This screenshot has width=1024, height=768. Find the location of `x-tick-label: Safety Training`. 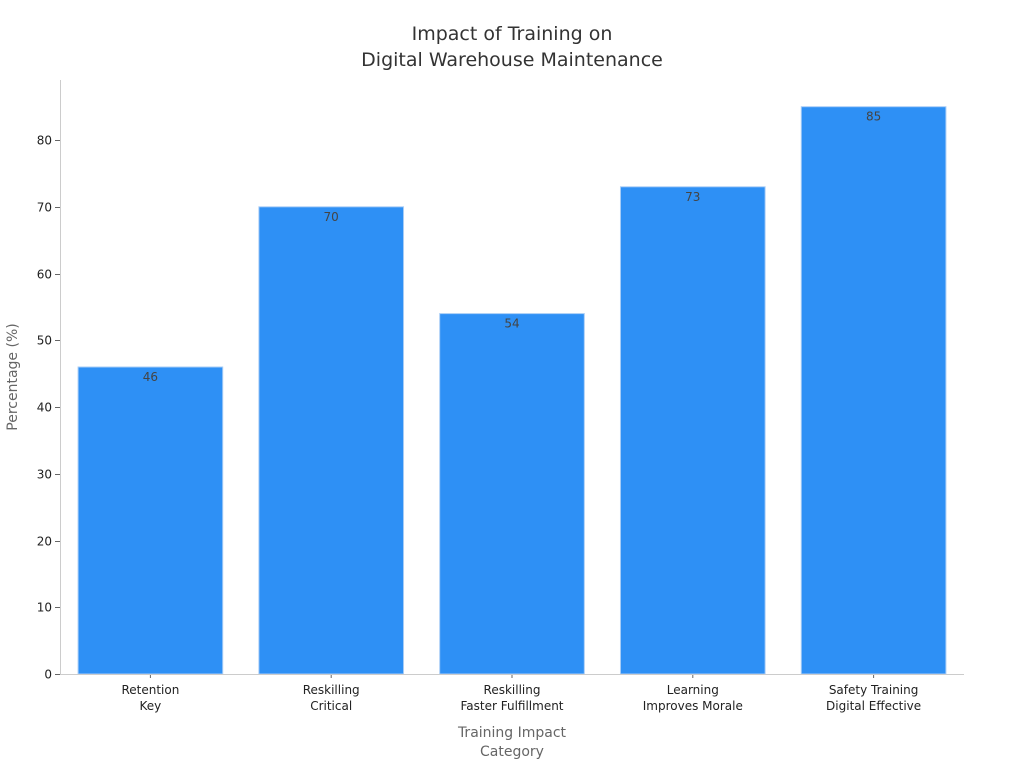

x-tick-label: Safety Training is located at coordinates (874, 690).